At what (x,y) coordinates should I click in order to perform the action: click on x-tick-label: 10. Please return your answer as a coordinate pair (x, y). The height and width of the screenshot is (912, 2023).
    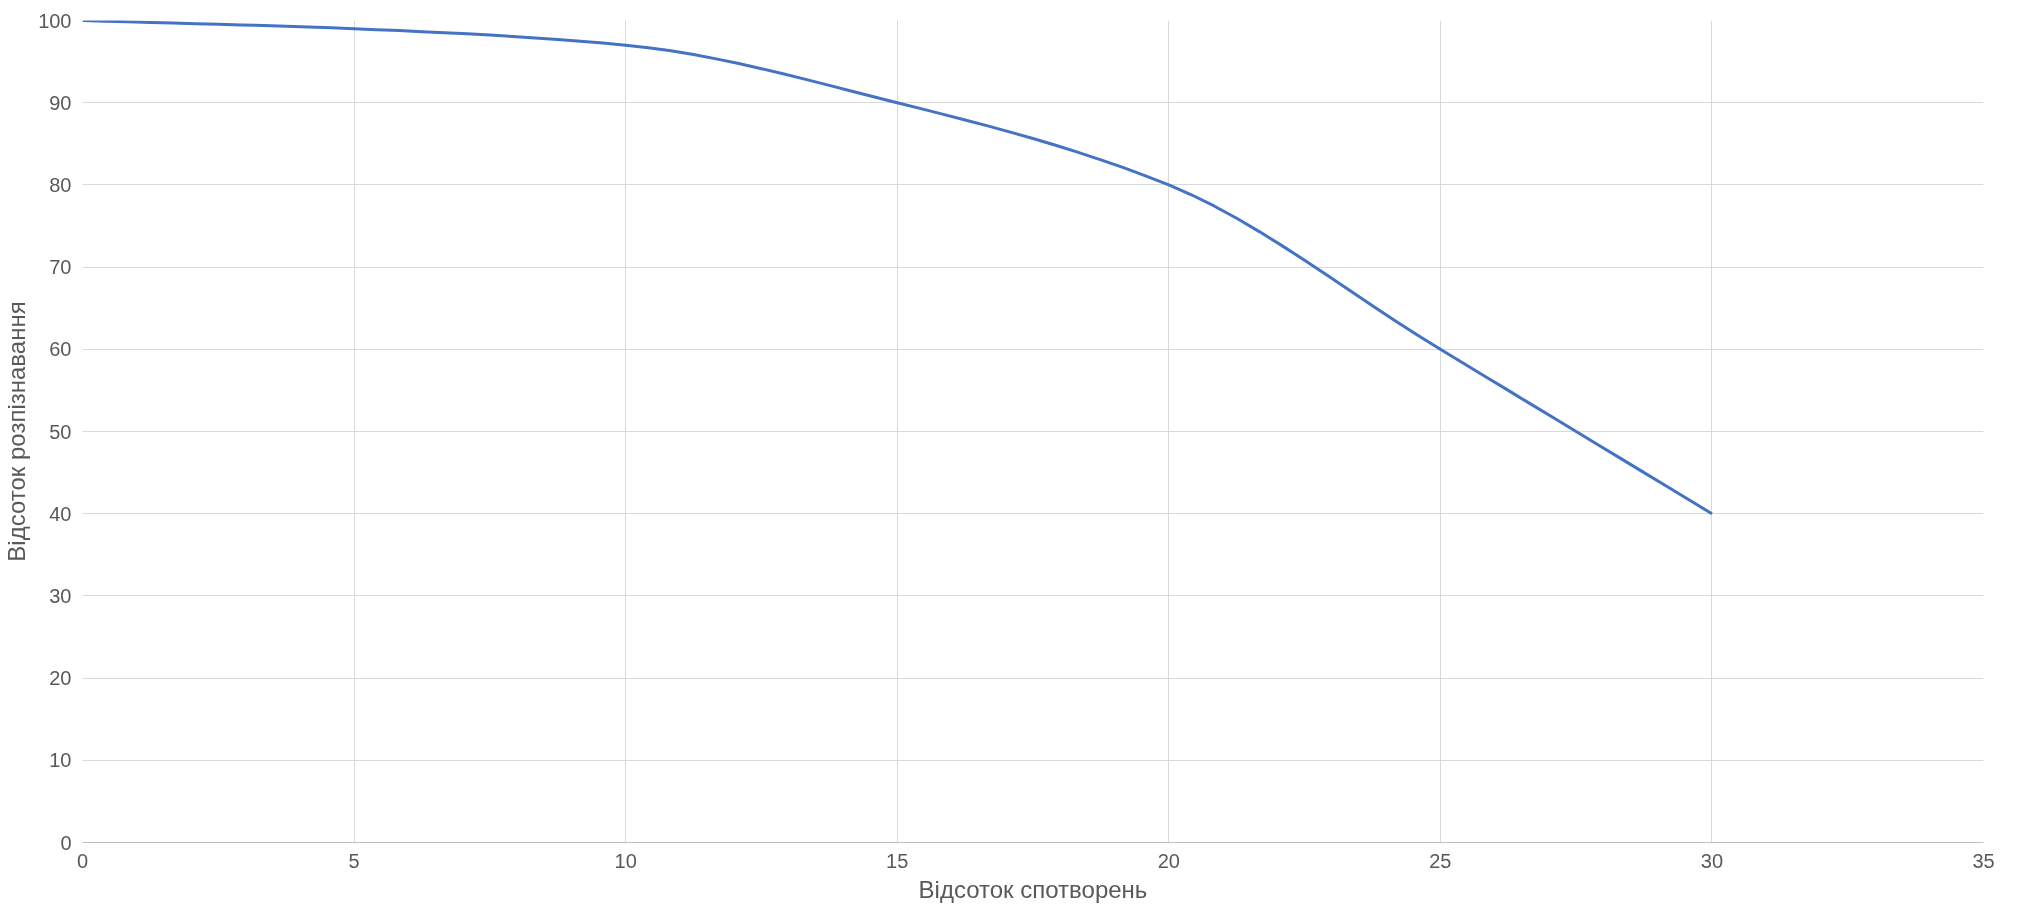
    Looking at the image, I should click on (625, 860).